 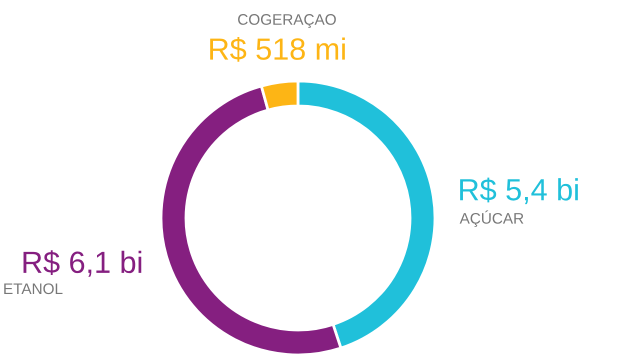 What do you see at coordinates (492, 218) in the screenshot?
I see `slice-label: AÇÚCAR` at bounding box center [492, 218].